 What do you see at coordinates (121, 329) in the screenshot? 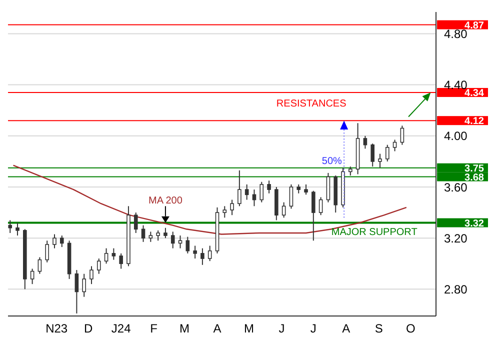
I see `x-tick-label: J24` at bounding box center [121, 329].